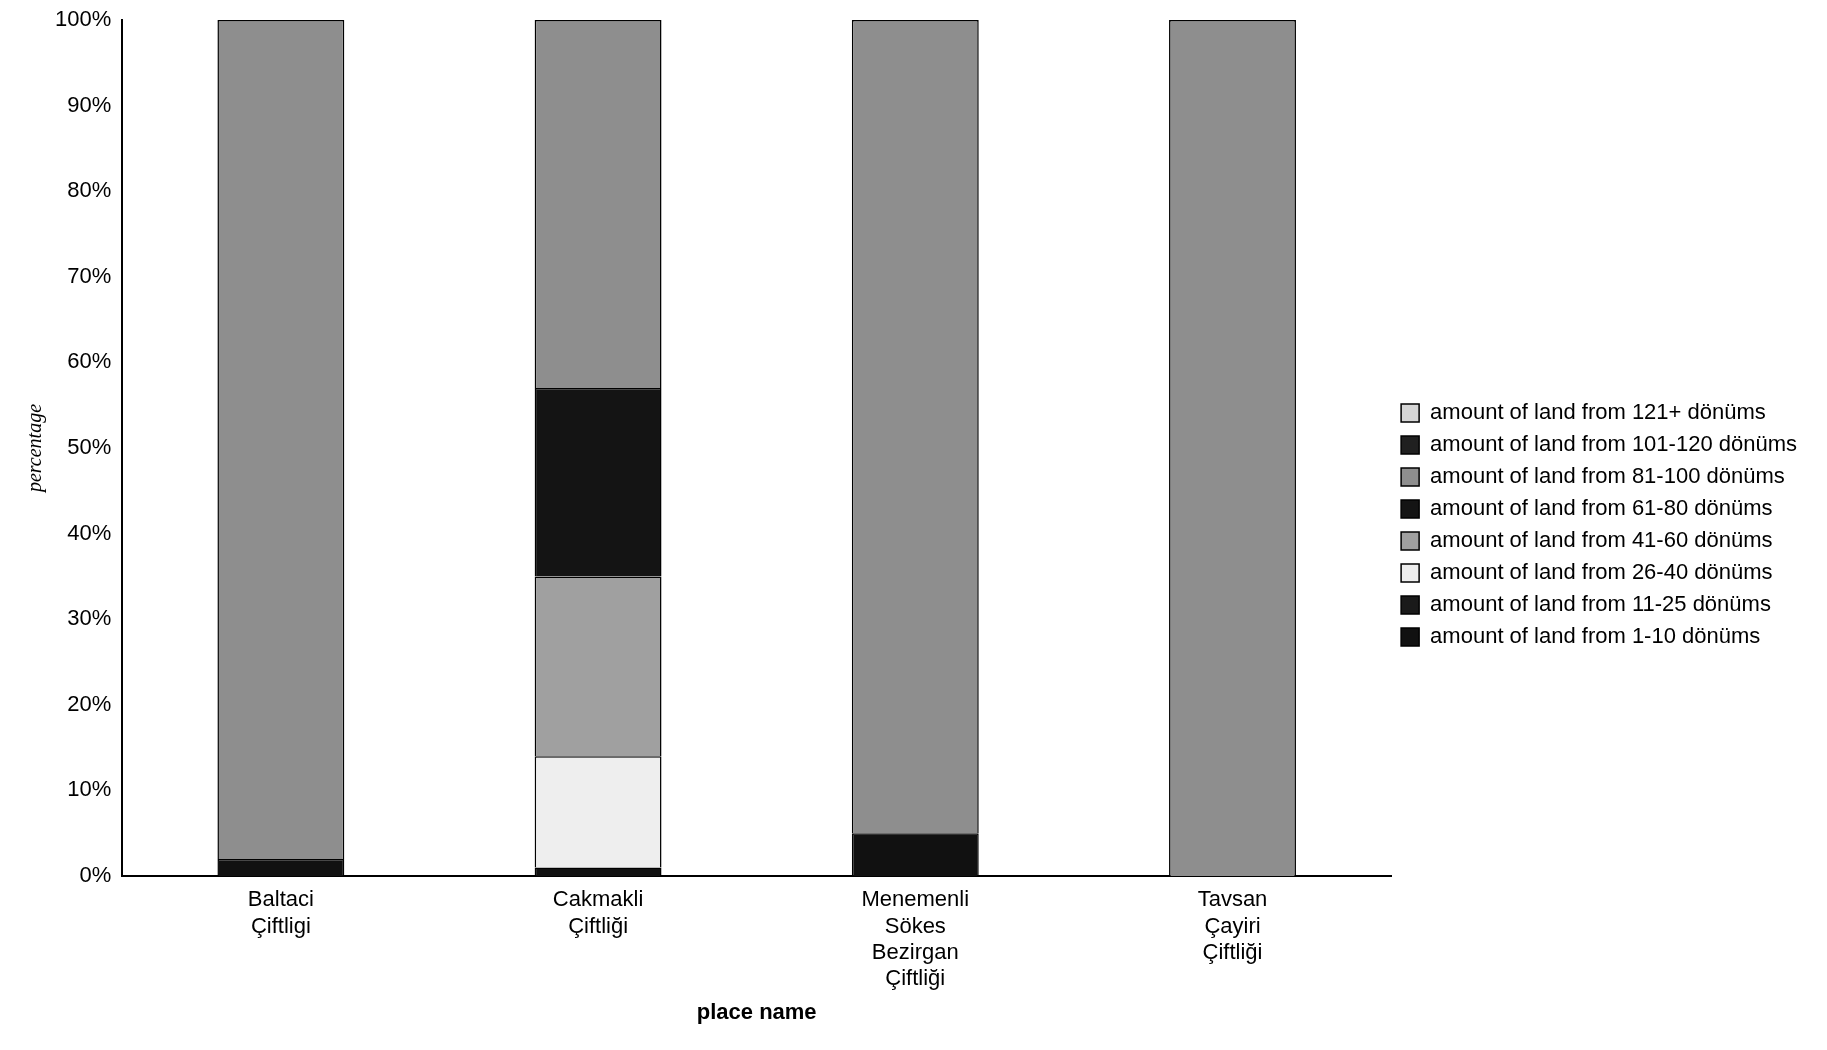 This screenshot has width=1827, height=1050. Describe the element at coordinates (89, 275) in the screenshot. I see `y-tick-label: 70%` at that location.